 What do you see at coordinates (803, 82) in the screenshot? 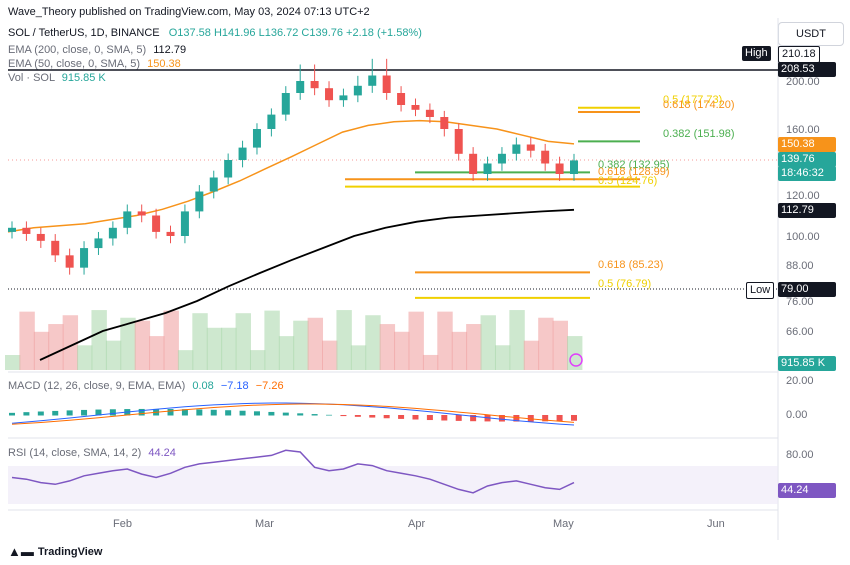
I see `price-tick: 200.00` at bounding box center [803, 82].